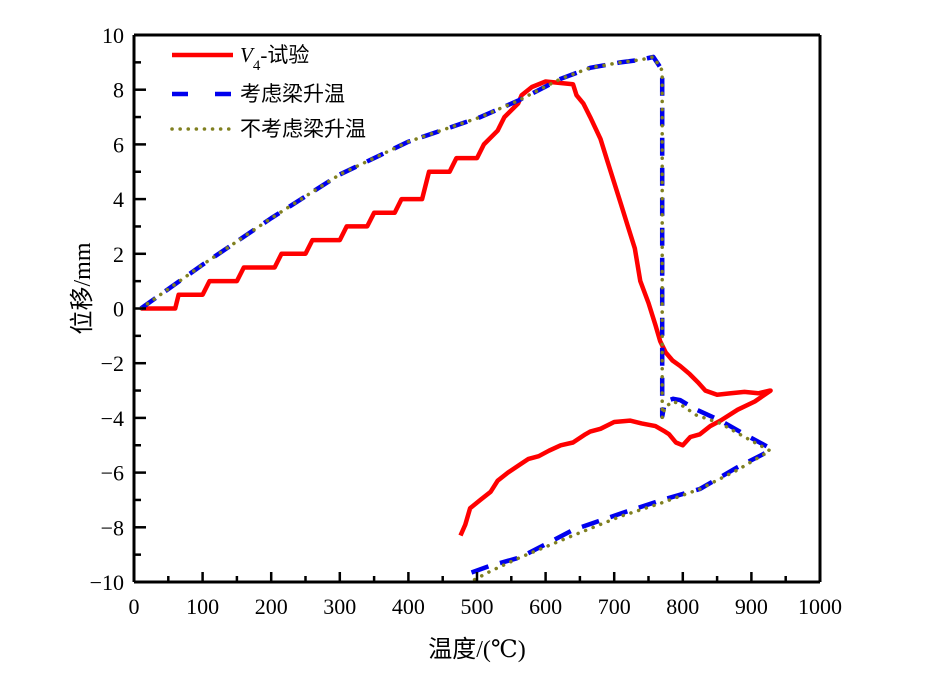  I want to click on x-tick-label: 1000, so click(820, 606).